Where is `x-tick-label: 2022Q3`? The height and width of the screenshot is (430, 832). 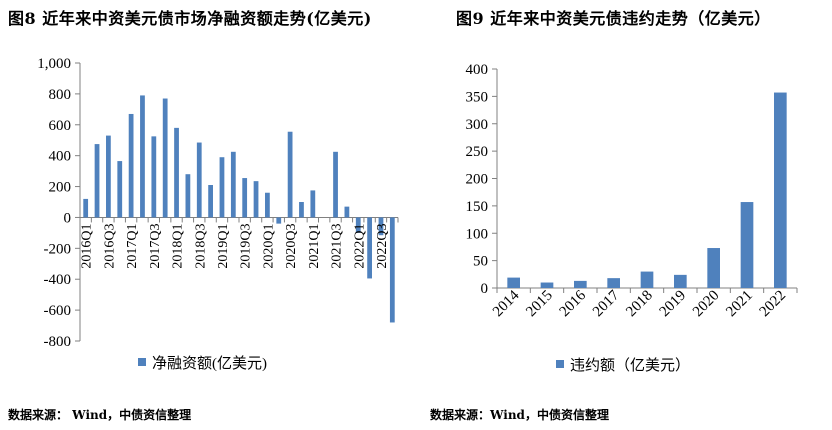 x-tick-label: 2022Q3 is located at coordinates (382, 245).